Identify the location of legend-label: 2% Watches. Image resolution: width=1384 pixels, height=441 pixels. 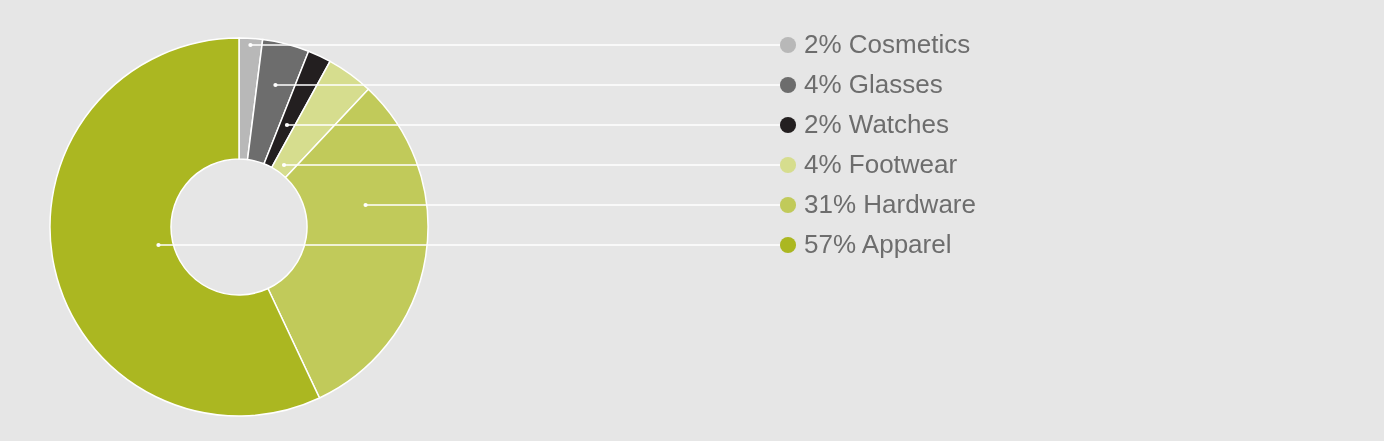
(876, 124).